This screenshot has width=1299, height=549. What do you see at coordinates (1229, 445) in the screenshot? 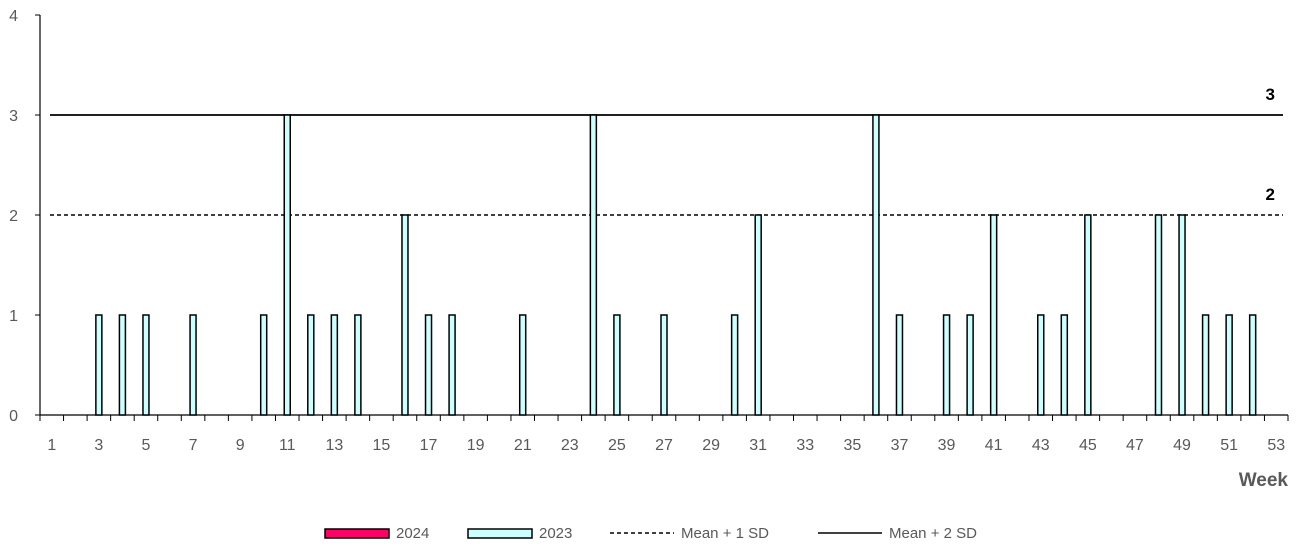
I see `x-tick-label: 51` at bounding box center [1229, 445].